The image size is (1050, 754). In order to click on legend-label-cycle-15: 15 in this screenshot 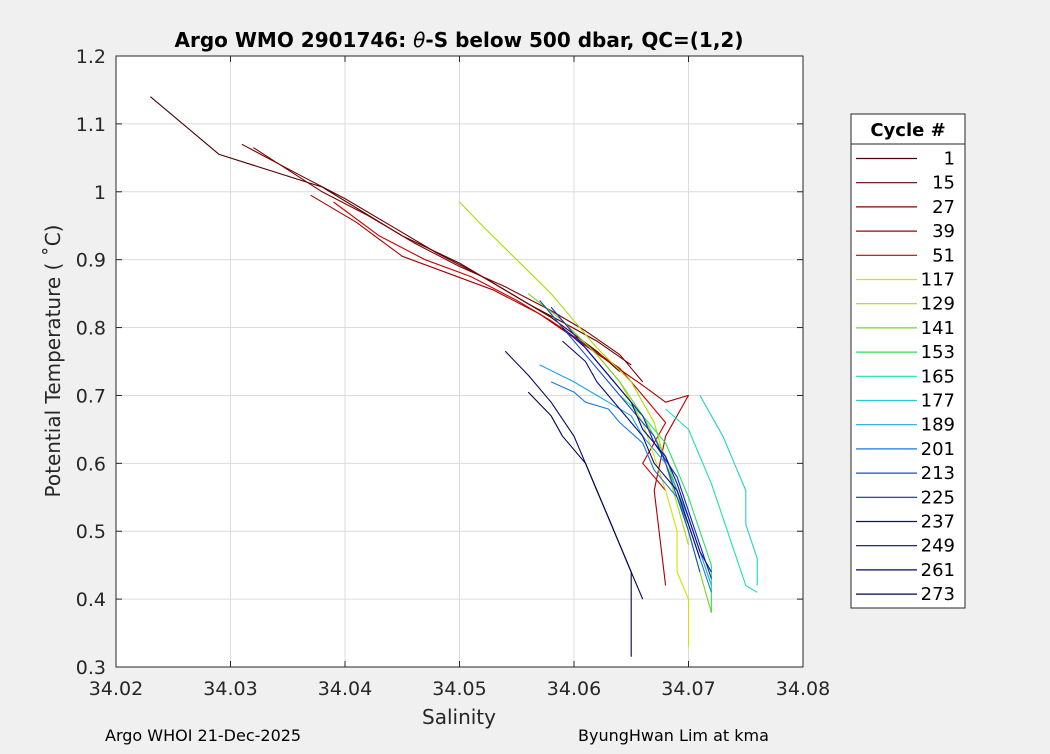, I will do `click(943, 183)`.